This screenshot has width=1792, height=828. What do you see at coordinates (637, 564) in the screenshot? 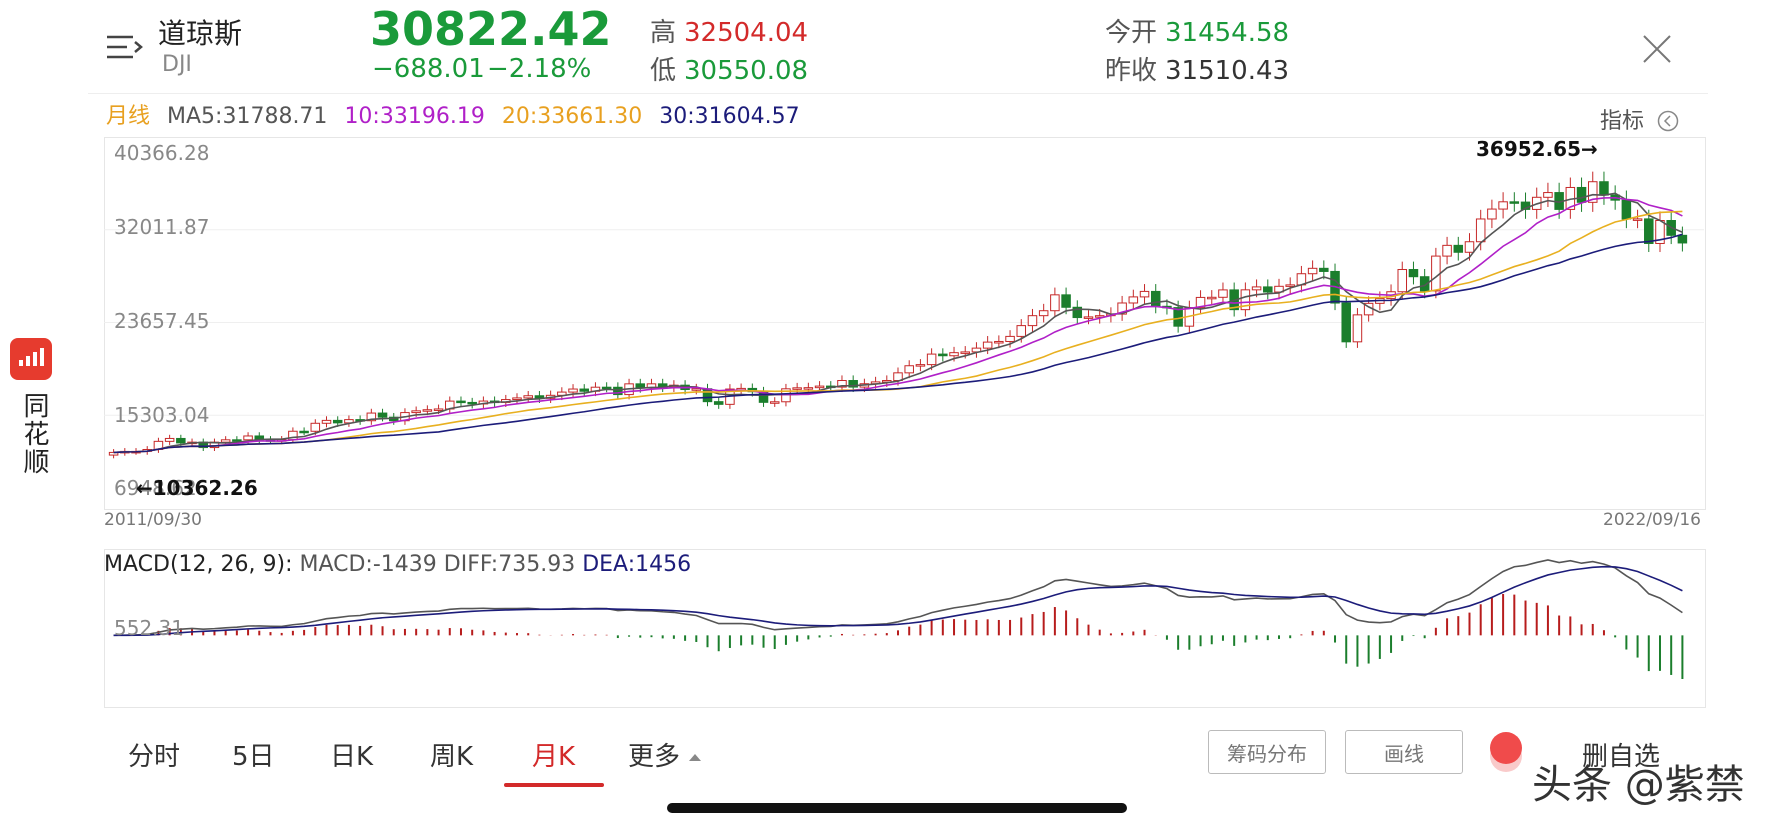
I see `dea-value: DEA:1456` at bounding box center [637, 564].